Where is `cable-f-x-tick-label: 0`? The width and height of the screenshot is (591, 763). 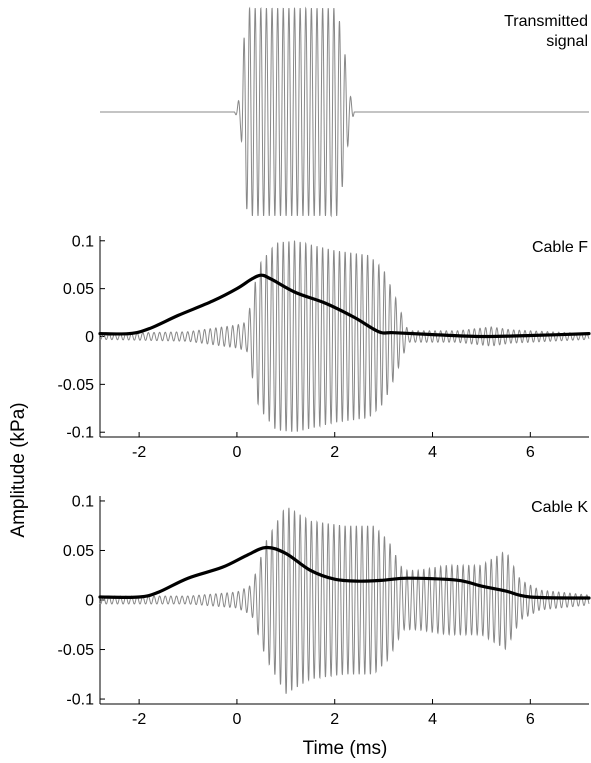
cable-f-x-tick-label: 0 is located at coordinates (236, 452).